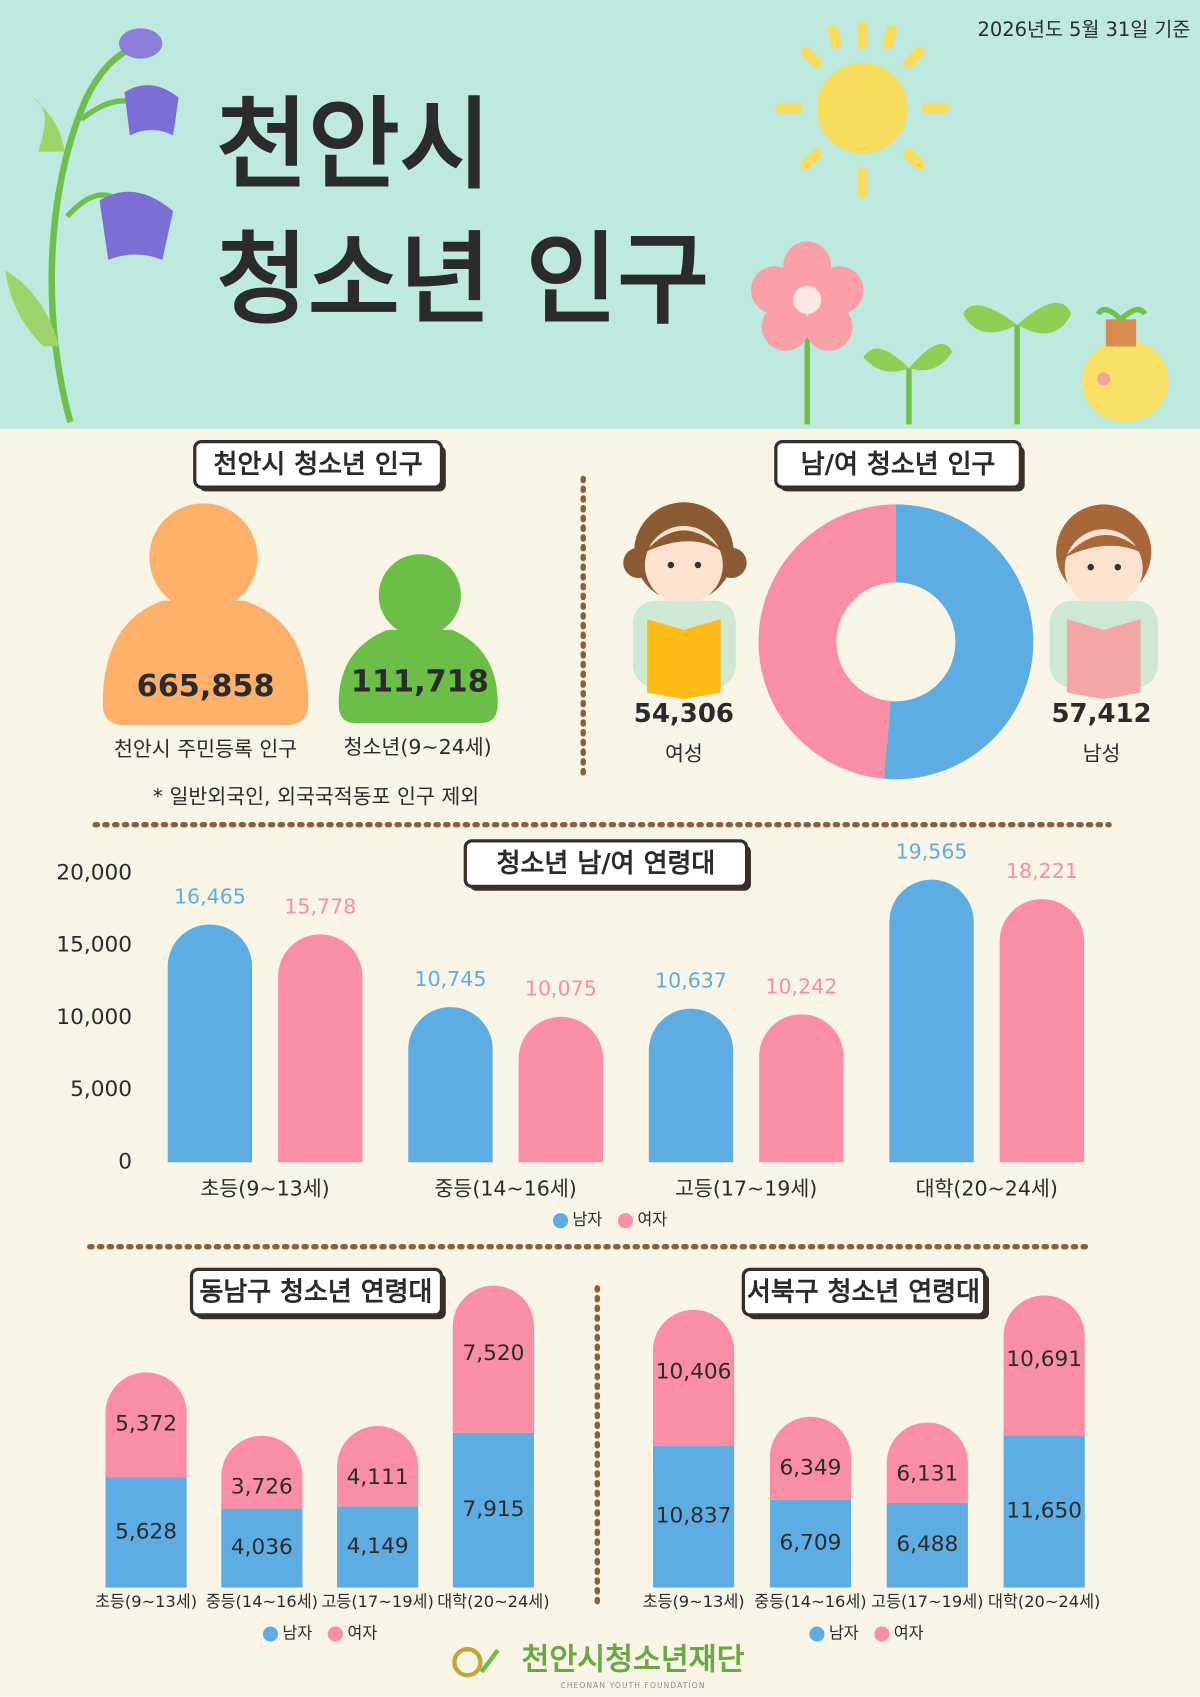 The image size is (1200, 1697). I want to click on segment-value-label: 6,131, so click(927, 1473).